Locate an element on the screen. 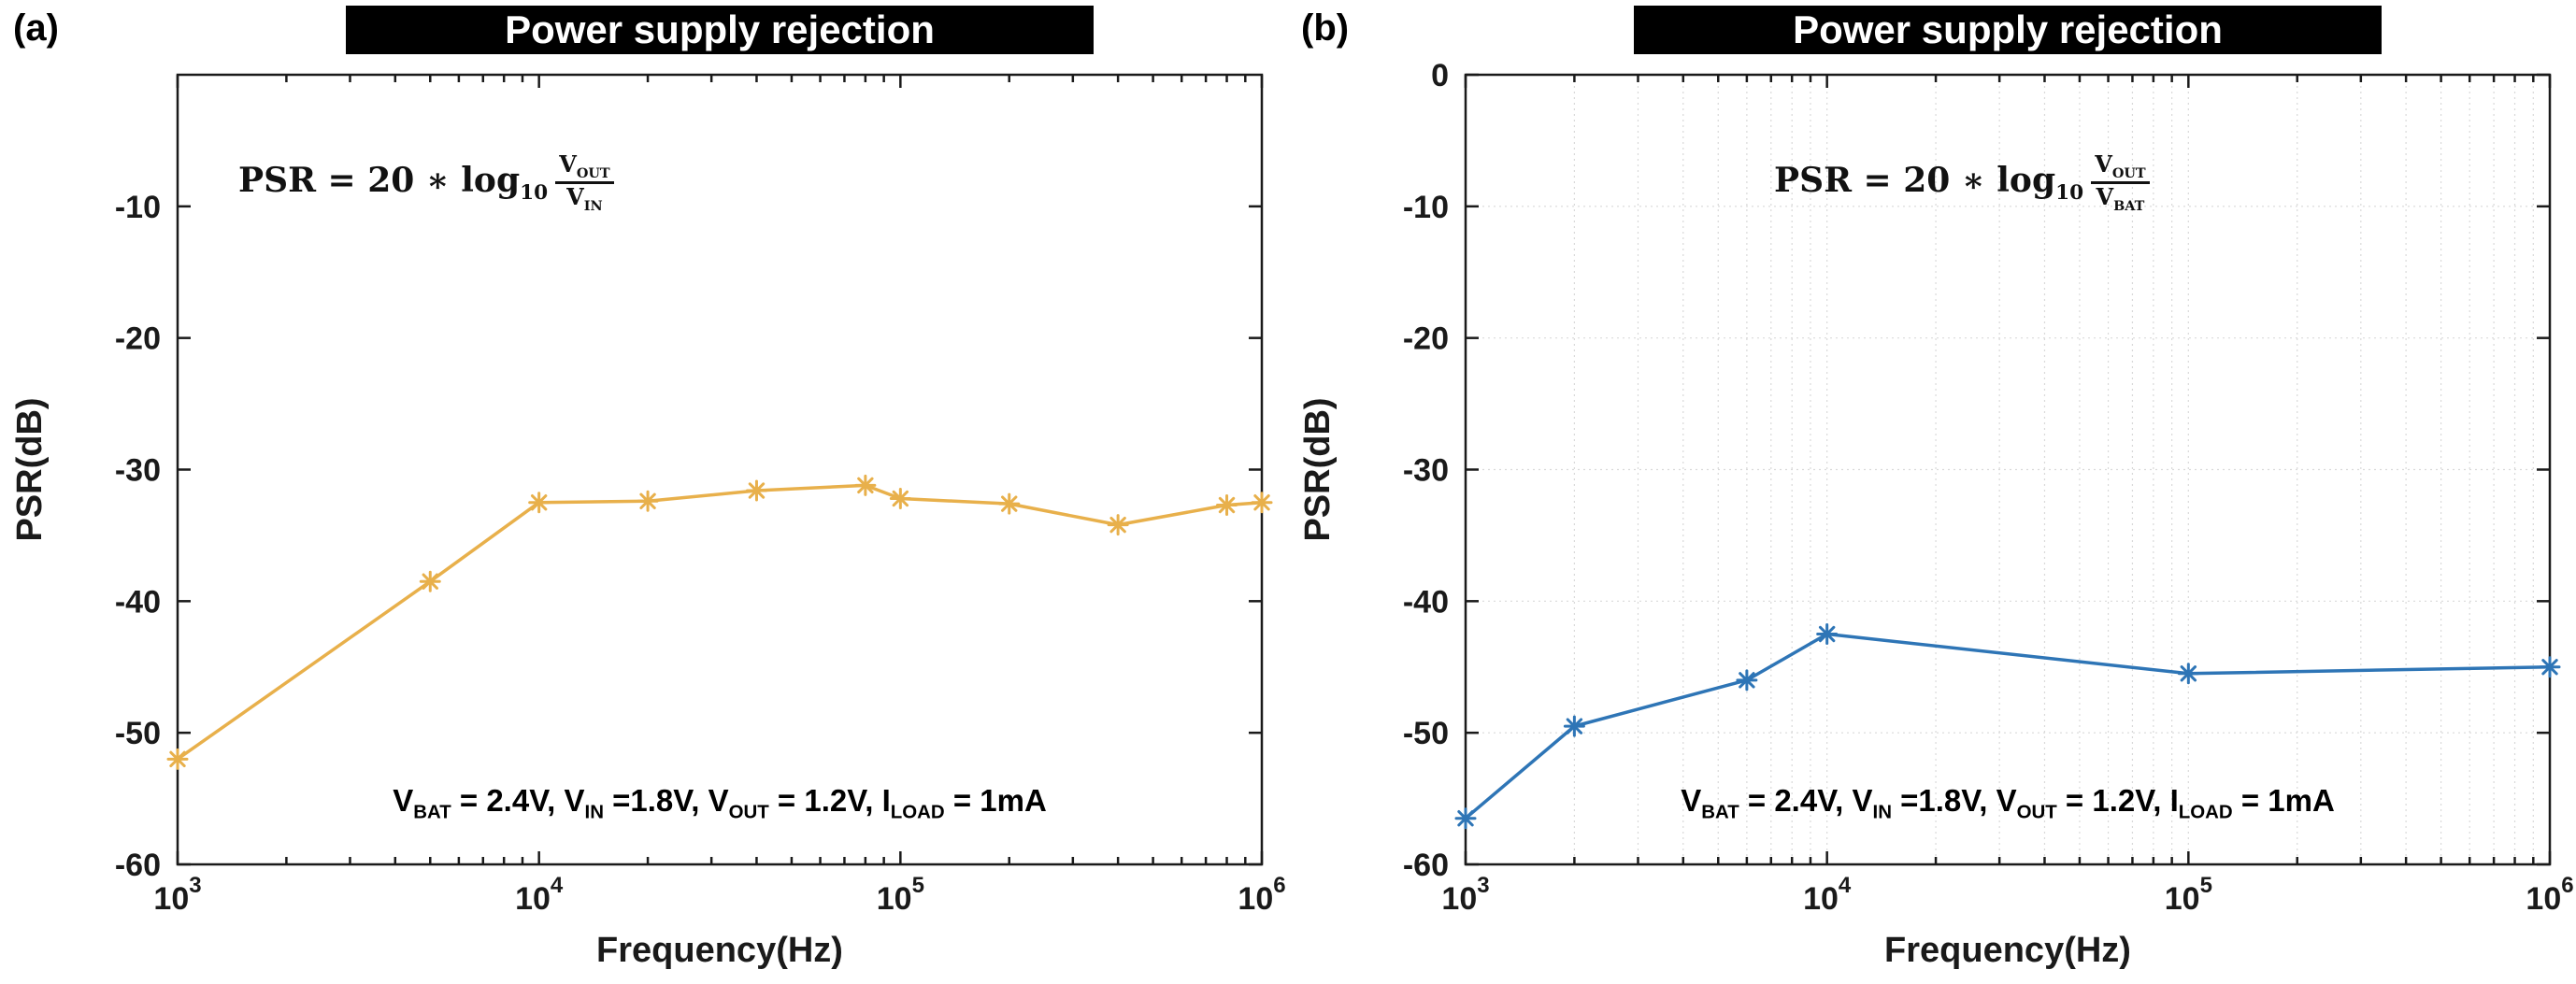 The image size is (2576, 984). svg-text: 0 is located at coordinates (1440, 75).